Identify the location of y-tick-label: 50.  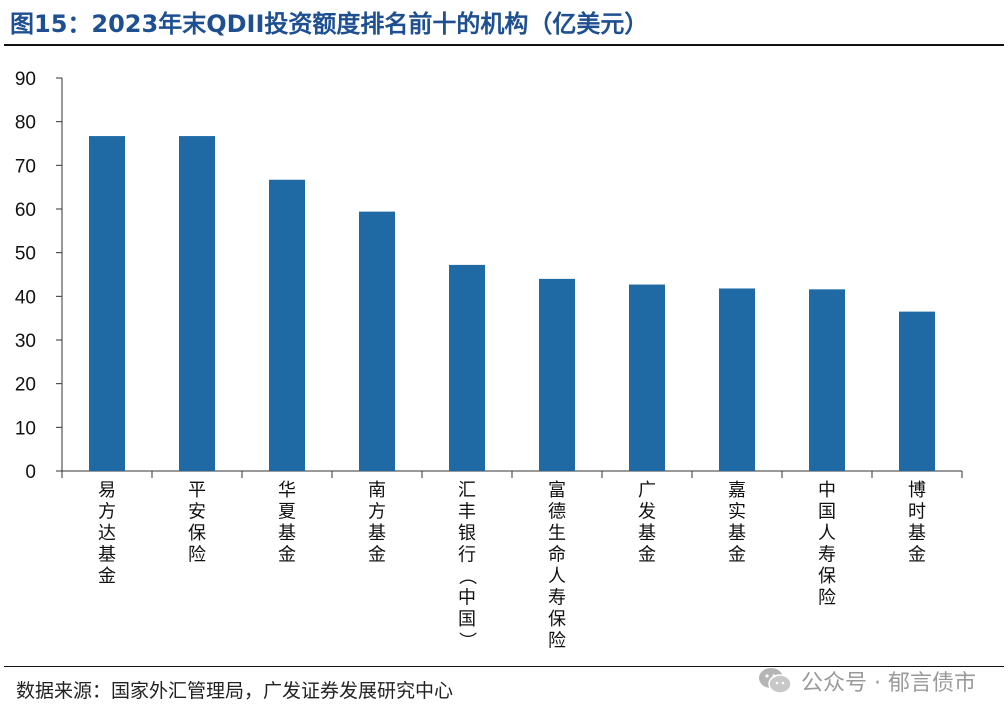
(25, 254).